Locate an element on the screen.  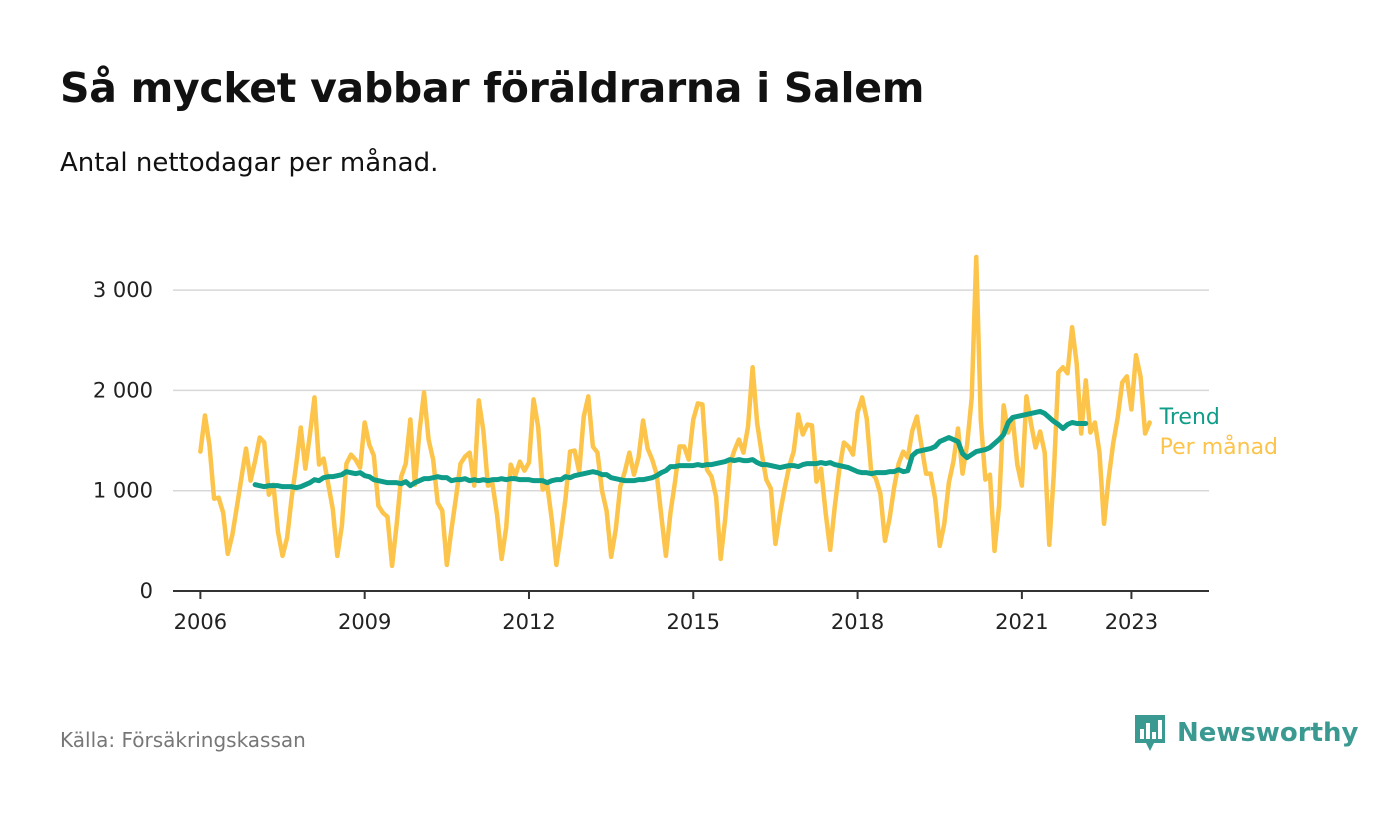
y-tick-label: 1 000 is located at coordinates (123, 491).